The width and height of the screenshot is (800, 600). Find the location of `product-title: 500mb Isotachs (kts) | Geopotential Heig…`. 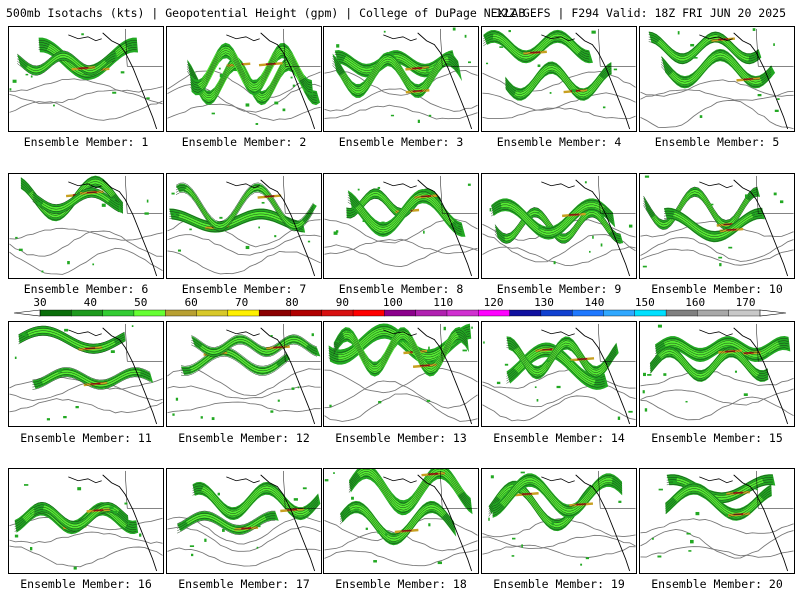

product-title: 500mb Isotachs (kts) | Geopotential Heig… is located at coordinates (266, 13).